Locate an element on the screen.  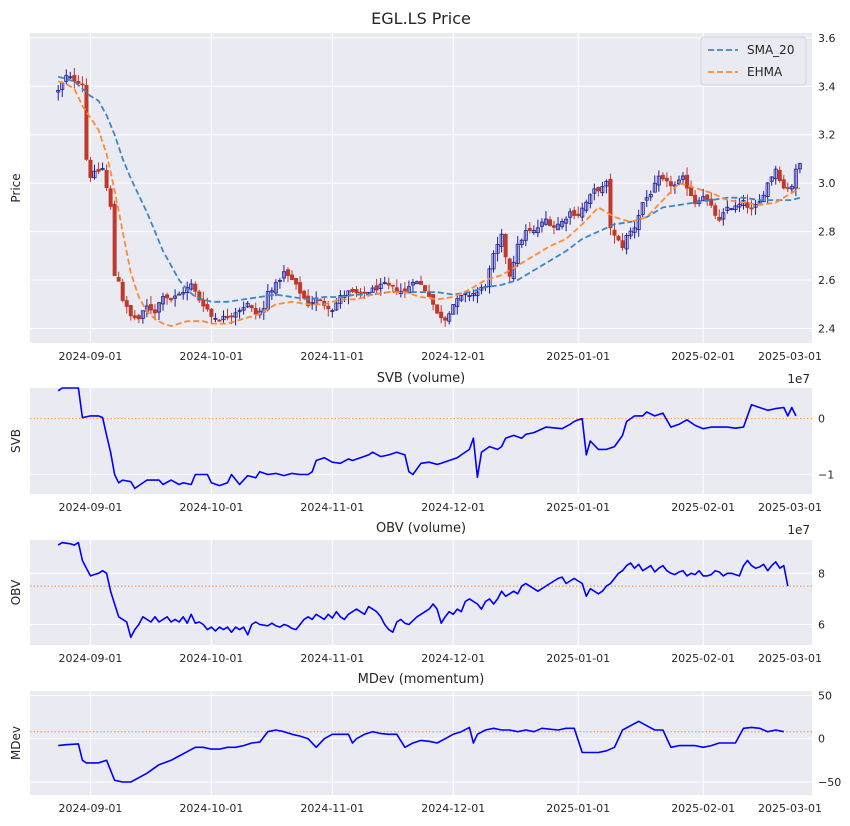
y-tick-label: 3.0 is located at coordinates (827, 183).